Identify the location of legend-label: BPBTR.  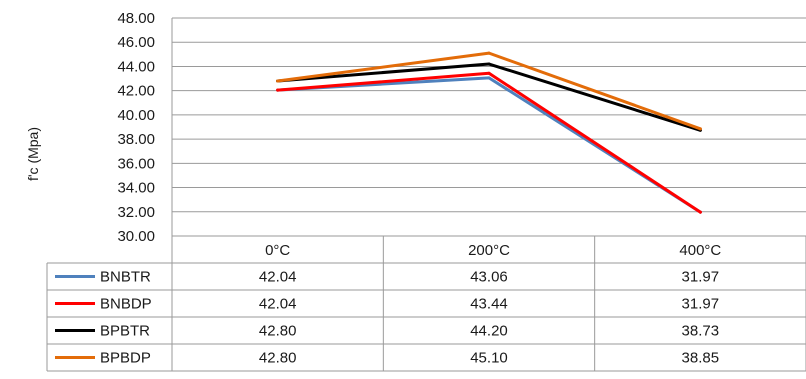
(125, 331).